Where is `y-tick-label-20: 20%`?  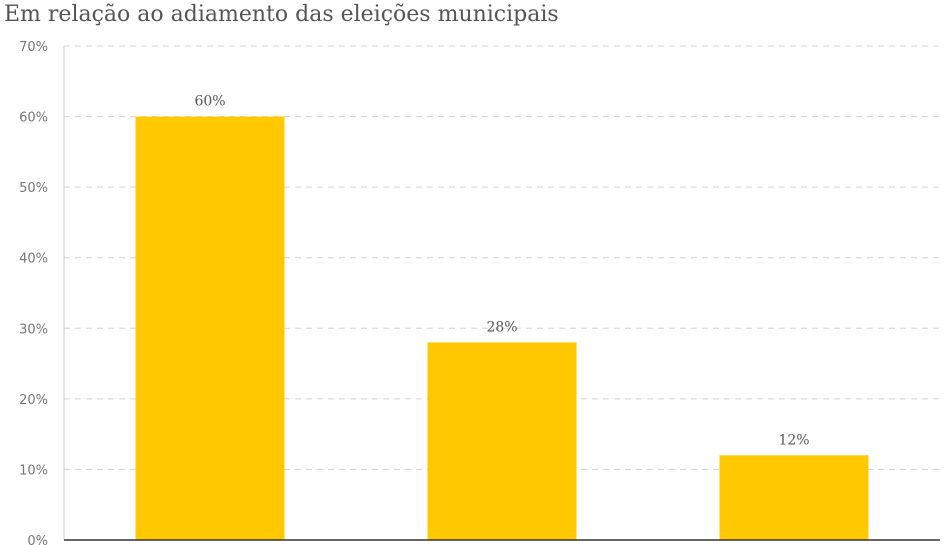
y-tick-label-20: 20% is located at coordinates (33, 400).